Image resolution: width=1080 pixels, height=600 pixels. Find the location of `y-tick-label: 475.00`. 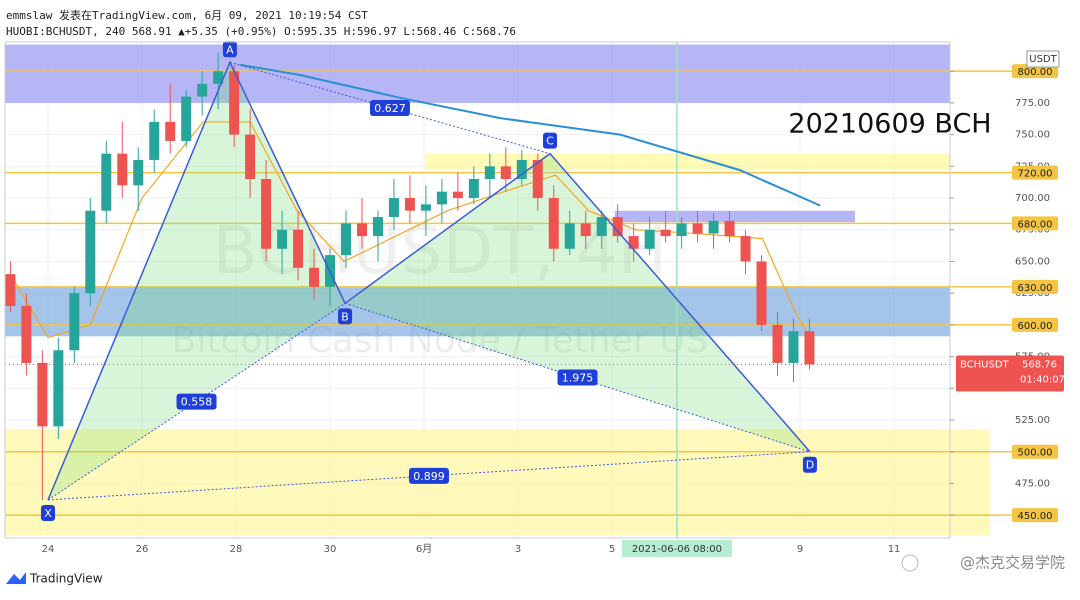

y-tick-label: 475.00 is located at coordinates (1032, 483).